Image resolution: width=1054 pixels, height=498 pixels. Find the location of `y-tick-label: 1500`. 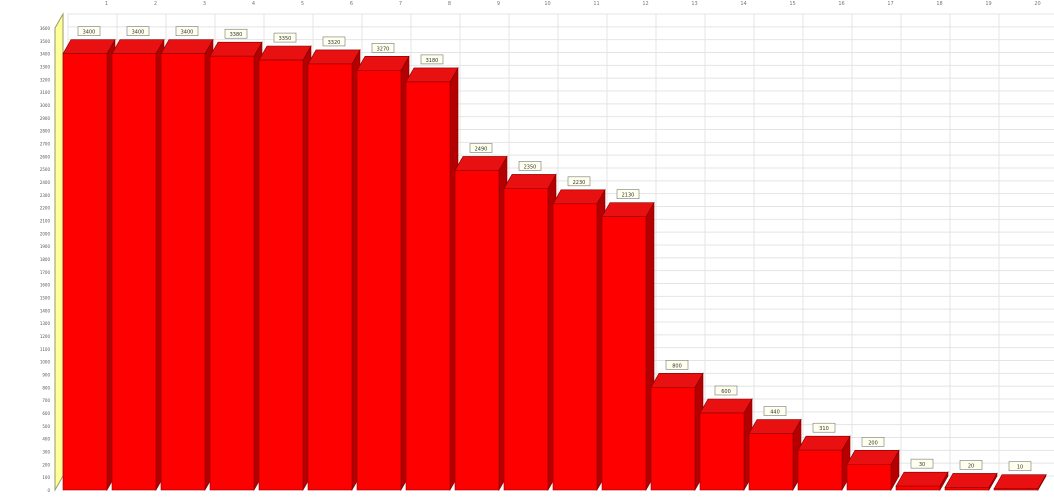

y-tick-label: 1500 is located at coordinates (45, 298).